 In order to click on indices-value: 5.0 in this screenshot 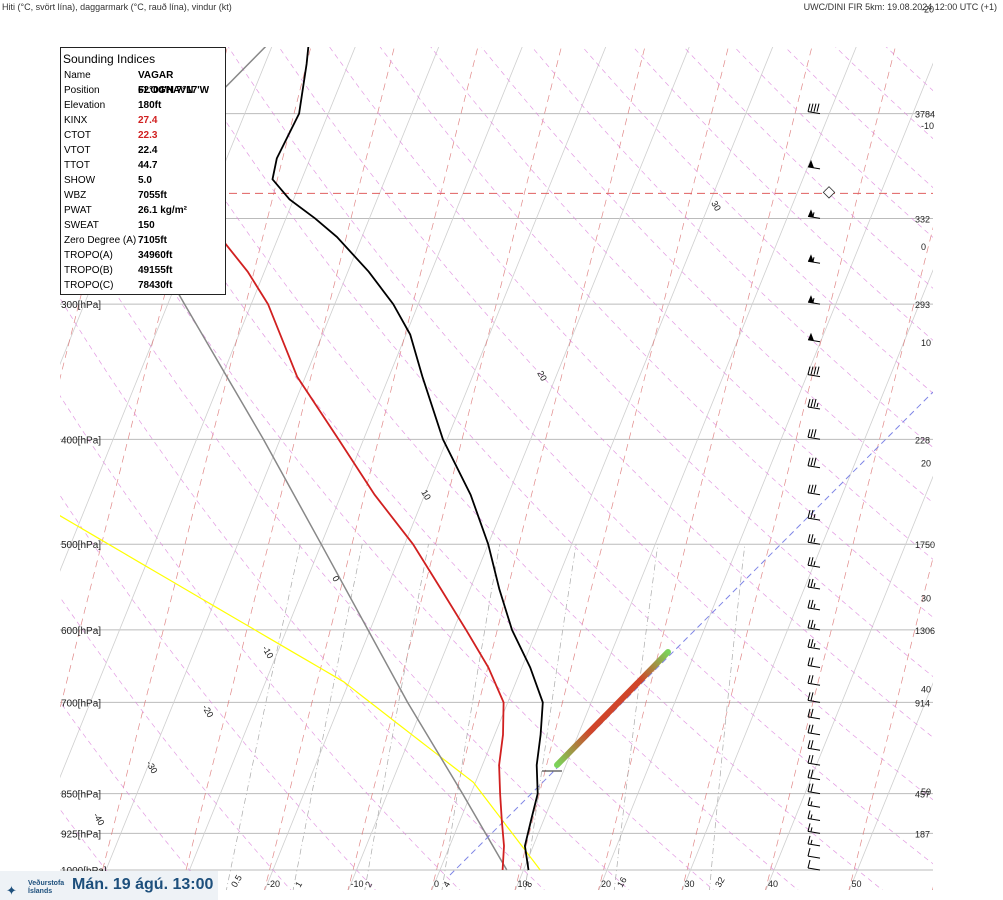, I will do `click(145, 180)`.